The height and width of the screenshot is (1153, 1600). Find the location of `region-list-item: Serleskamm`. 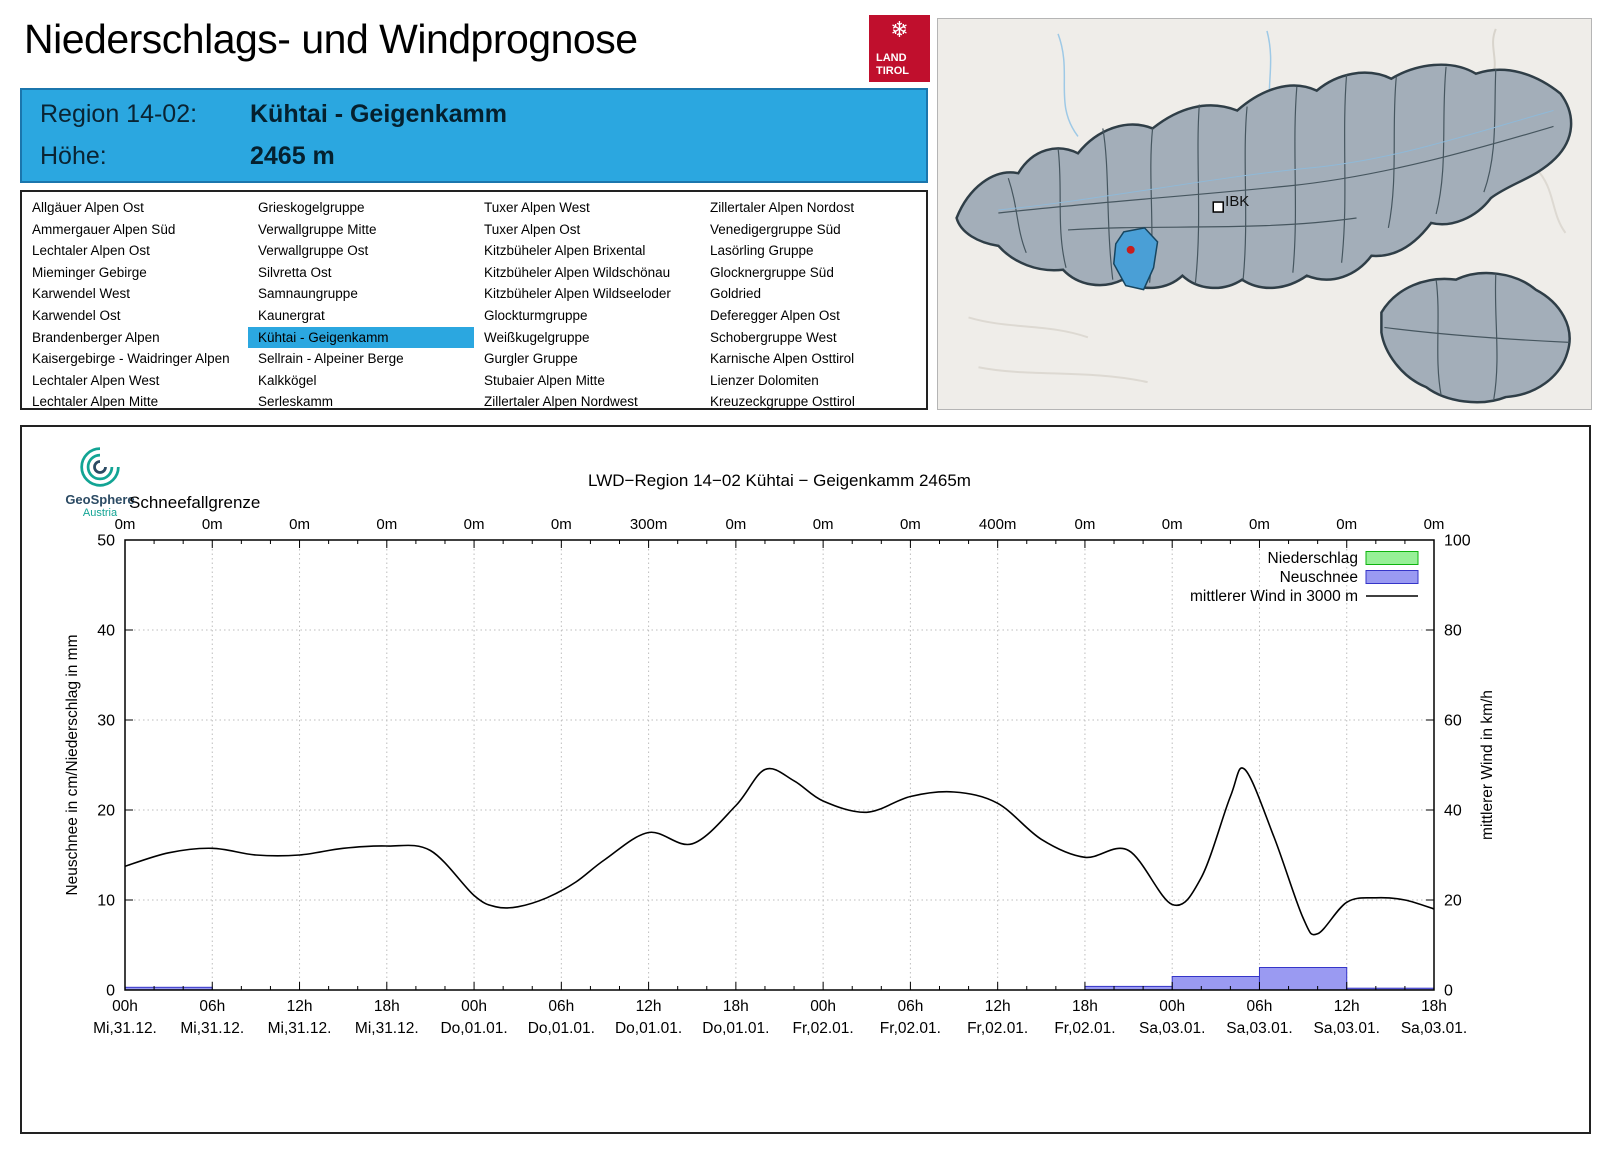

region-list-item: Serleskamm is located at coordinates (296, 402).